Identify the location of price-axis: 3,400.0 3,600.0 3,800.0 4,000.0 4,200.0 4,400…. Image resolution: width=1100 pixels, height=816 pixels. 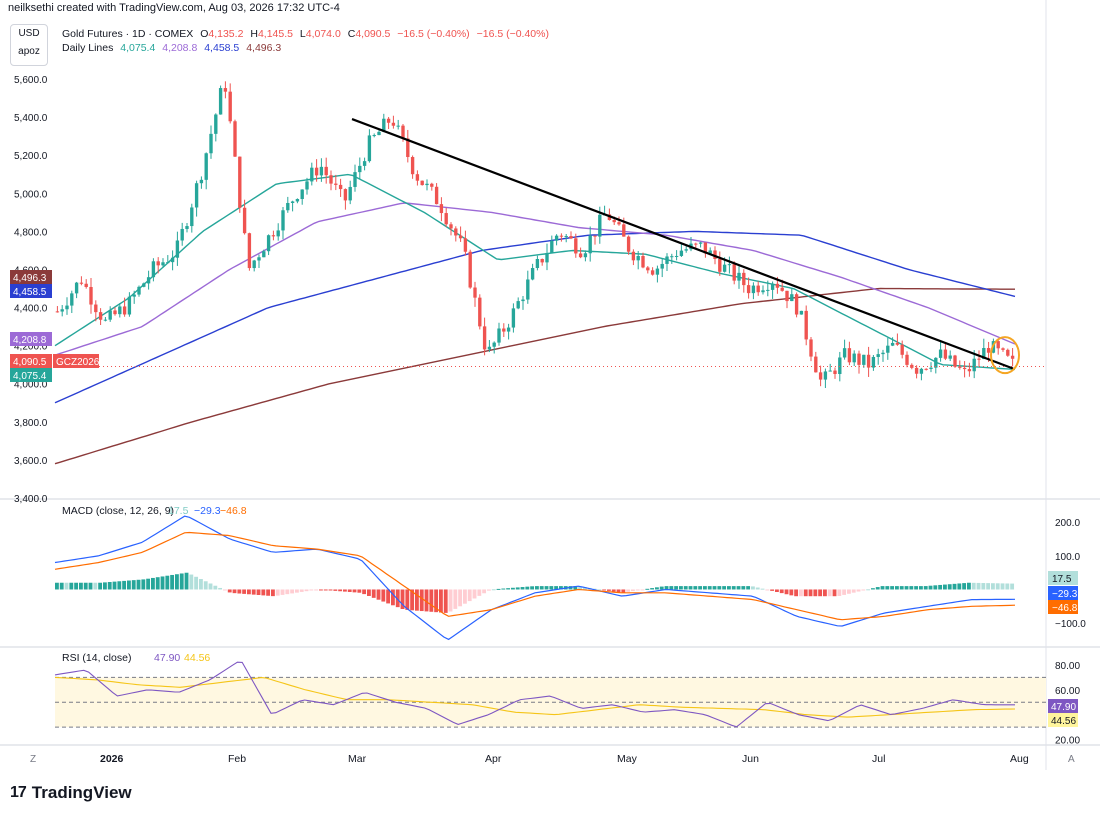
(31, 290).